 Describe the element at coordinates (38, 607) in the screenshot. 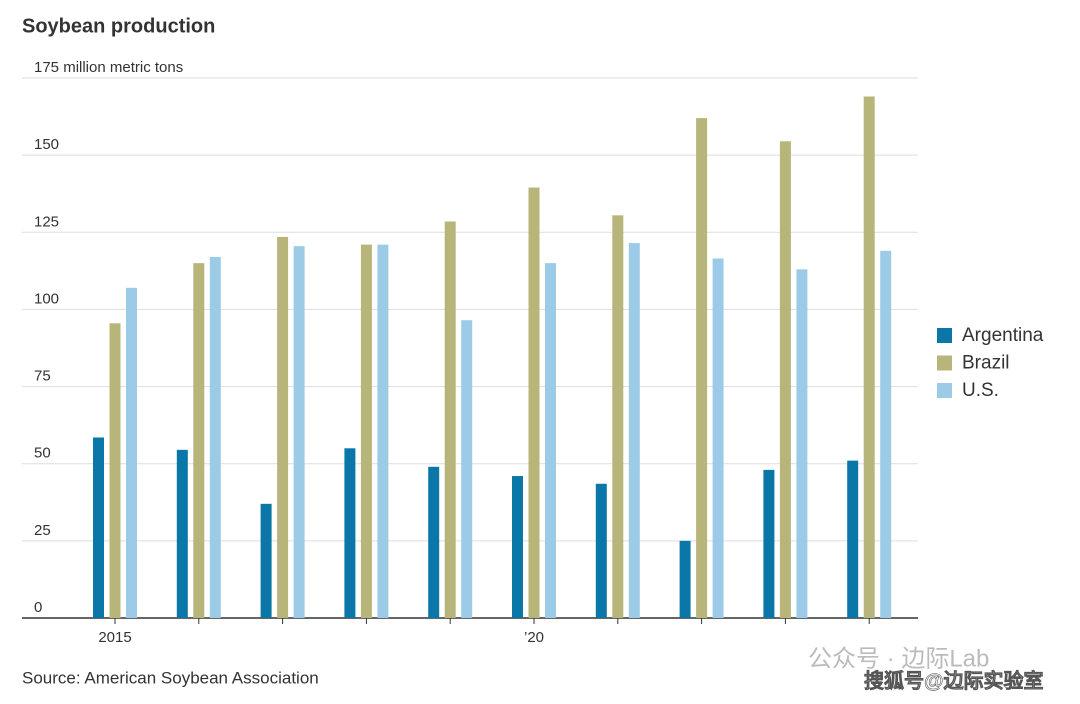

I see `y-tick-label: 0` at that location.